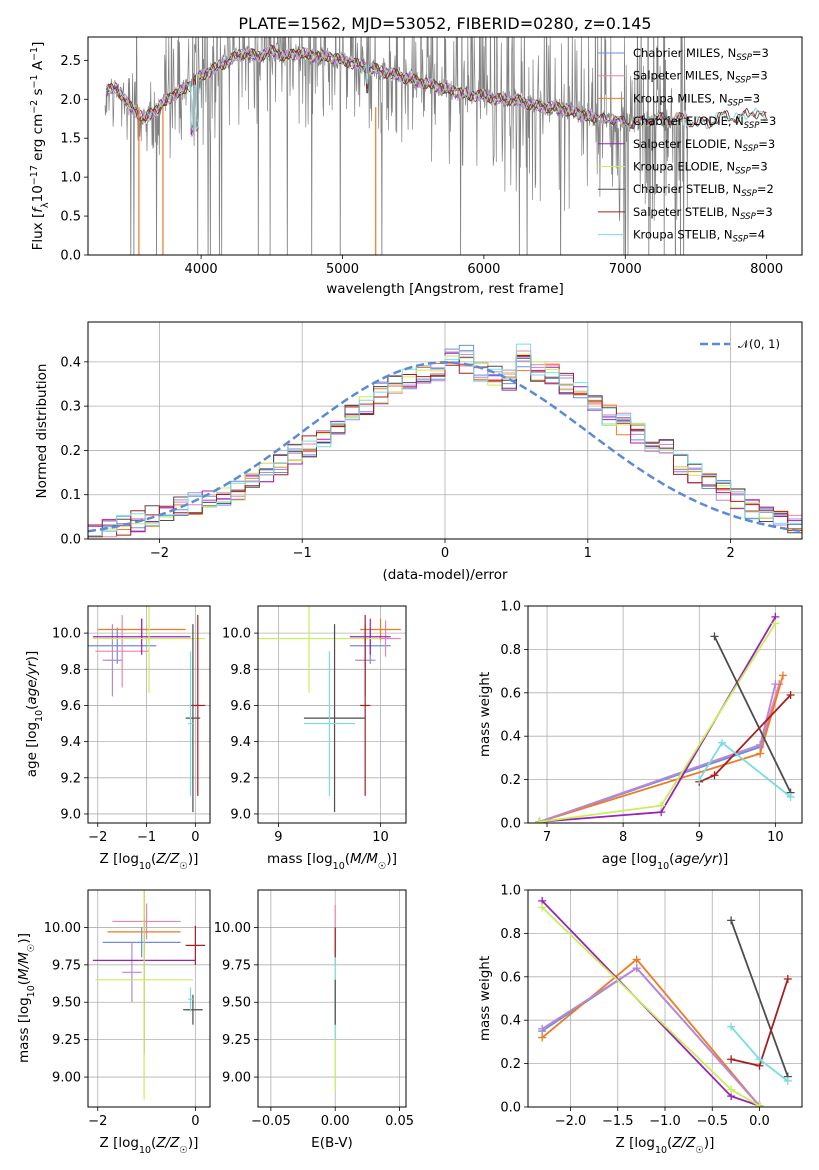  I want to click on axes-age_vs_Z: −2 −1 0 9.0 9.2 9.4 9.6 9.8 10.0, so click(131, 725).